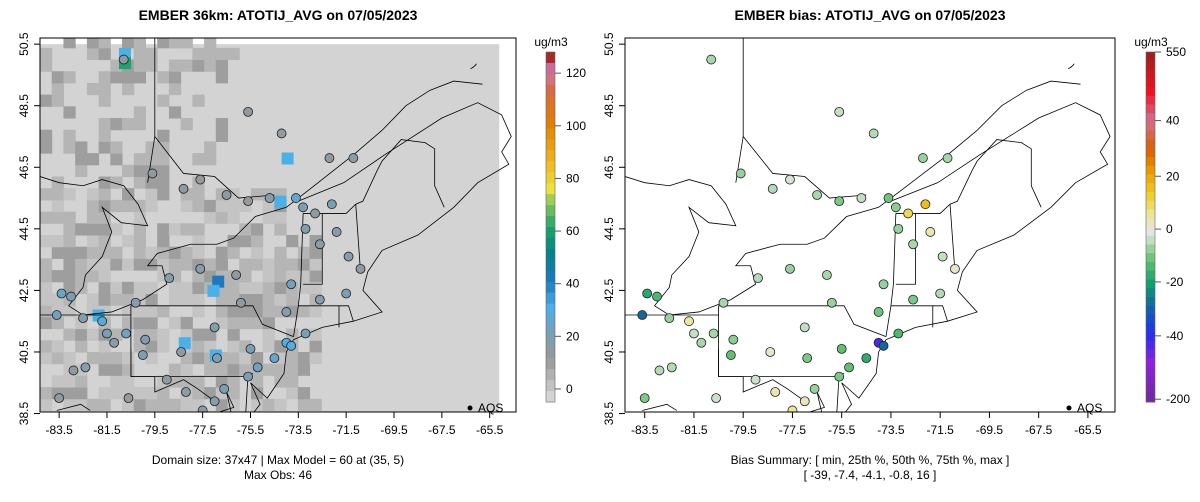  What do you see at coordinates (1039, 430) in the screenshot?
I see `x-tick-label: -67.5` at bounding box center [1039, 430].